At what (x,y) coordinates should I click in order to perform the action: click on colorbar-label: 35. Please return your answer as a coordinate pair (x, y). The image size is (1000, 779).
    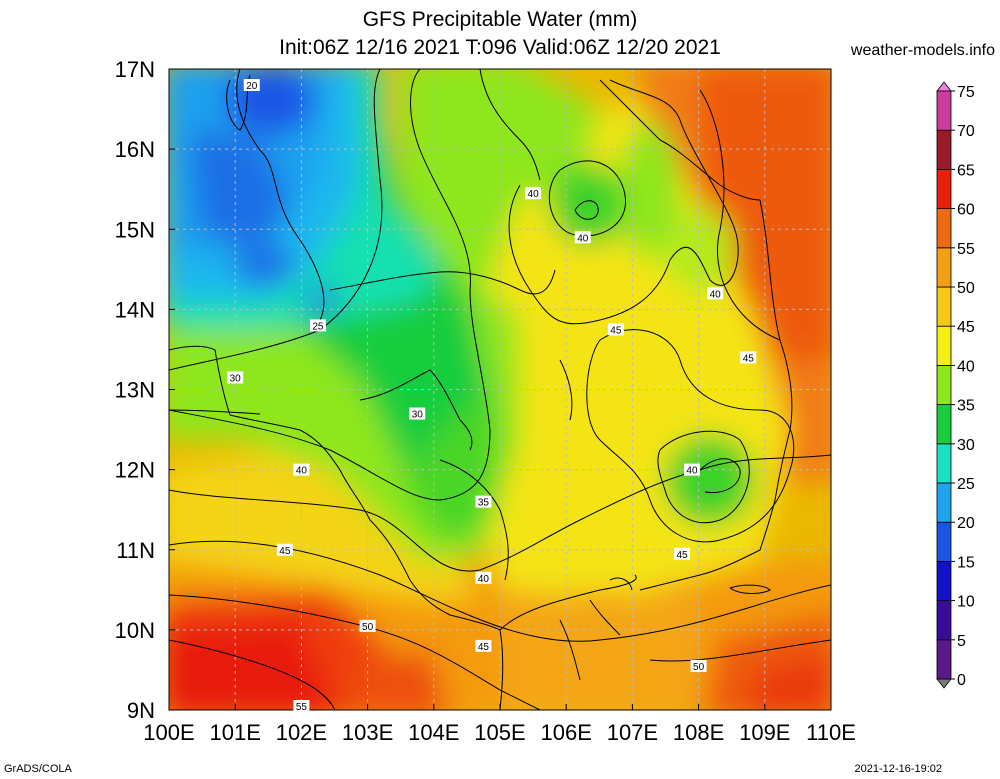
    Looking at the image, I should click on (966, 406).